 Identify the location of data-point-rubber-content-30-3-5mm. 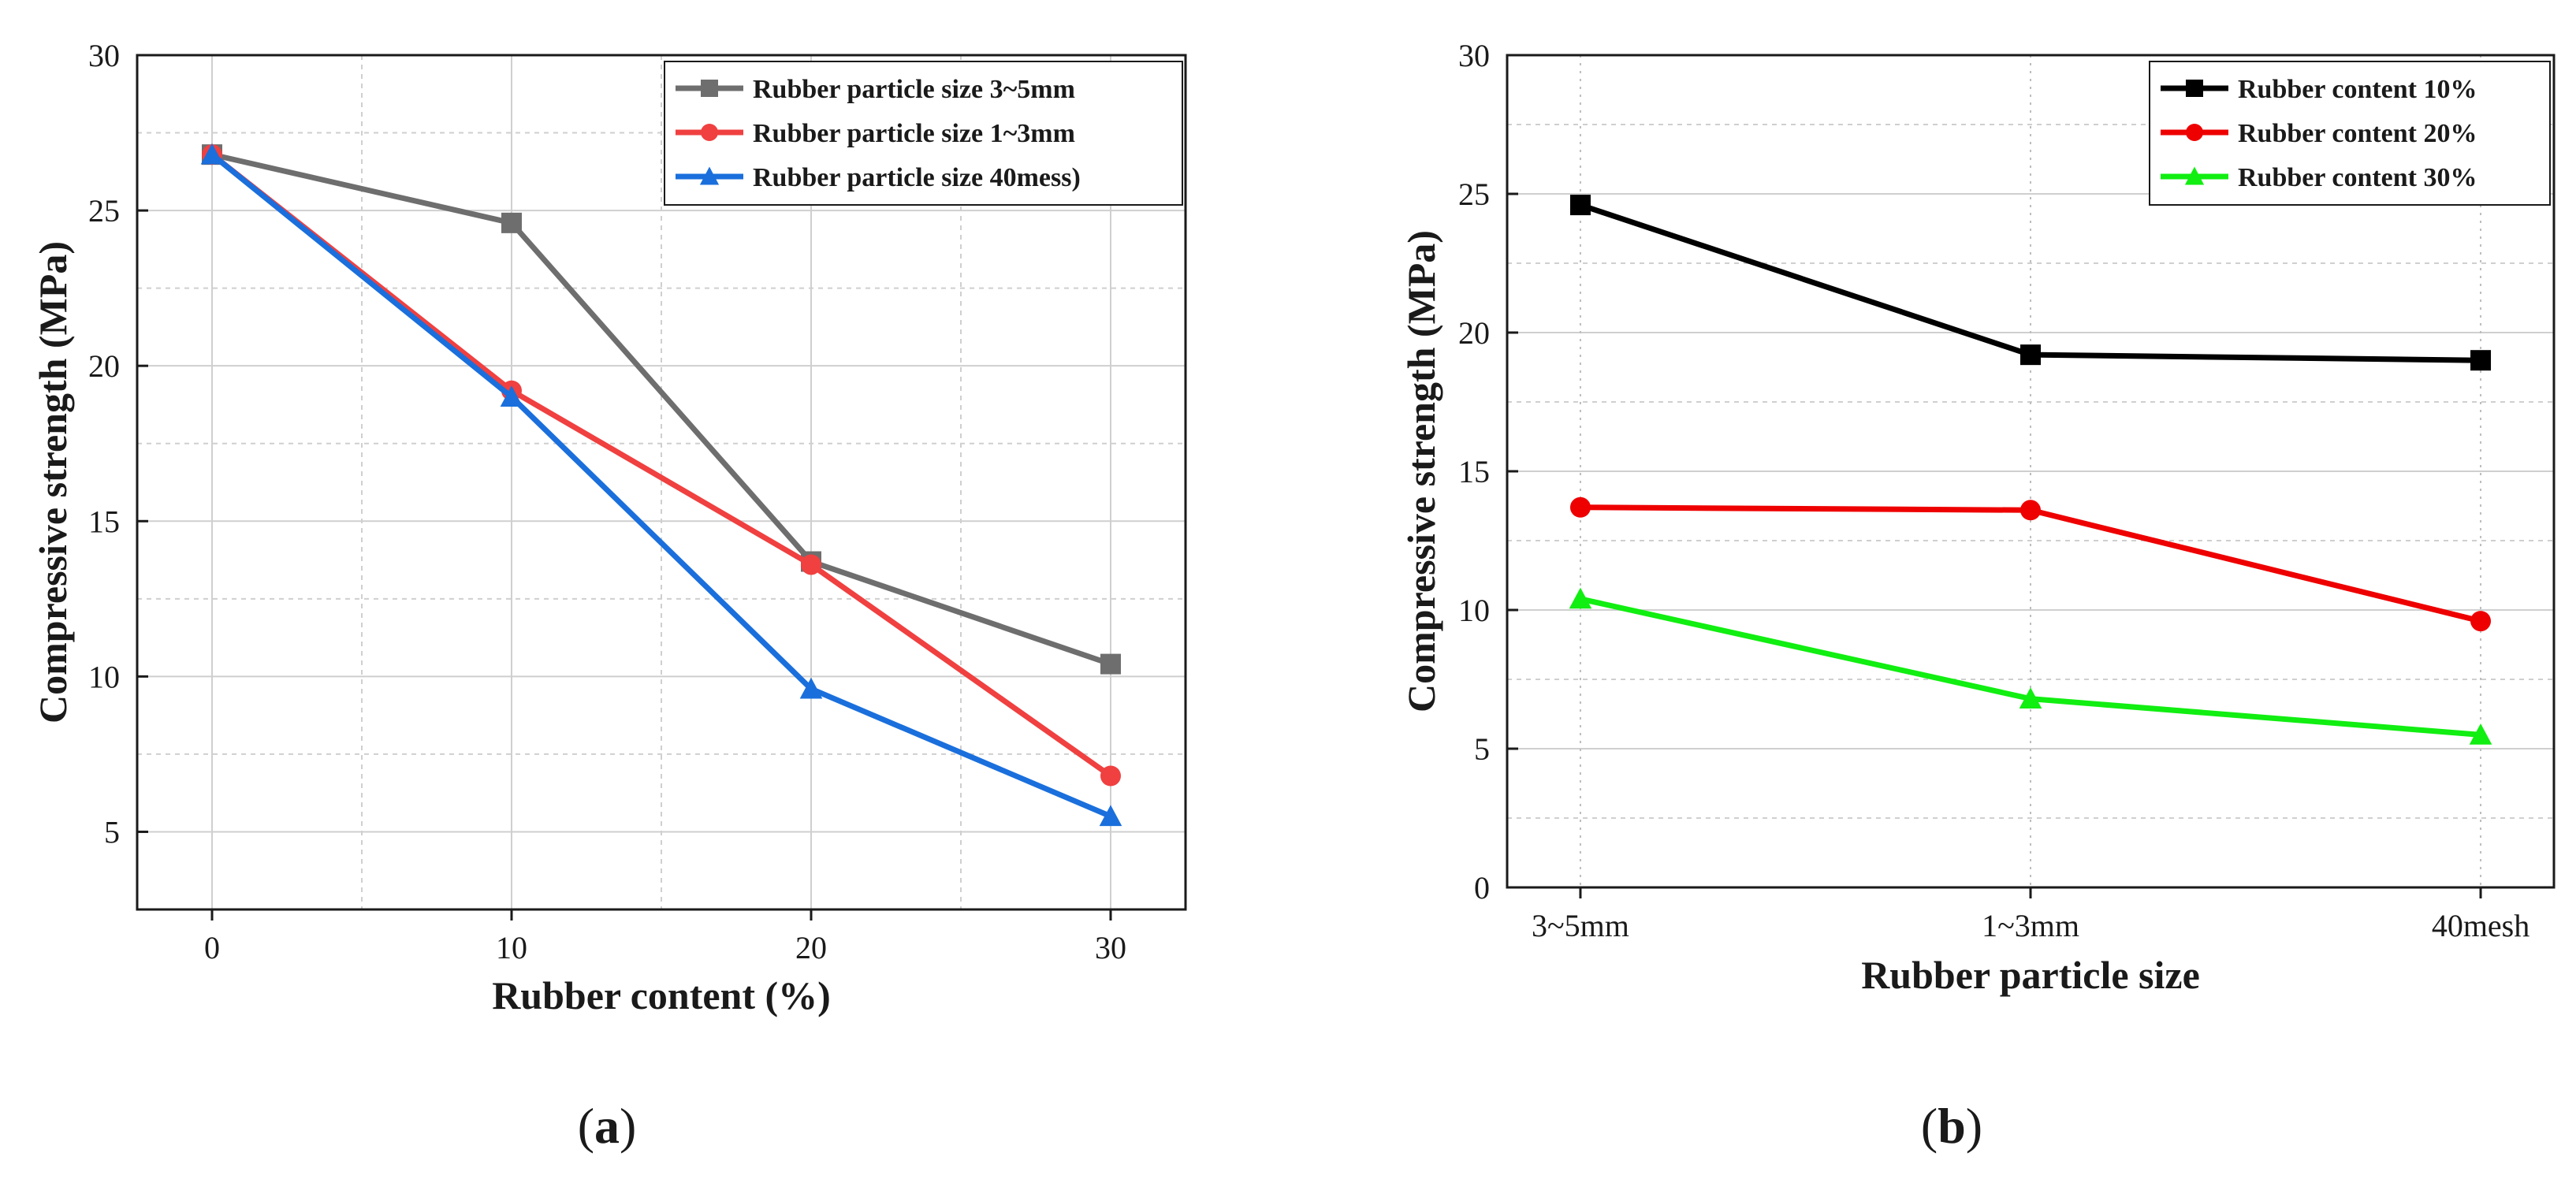
(1580, 598).